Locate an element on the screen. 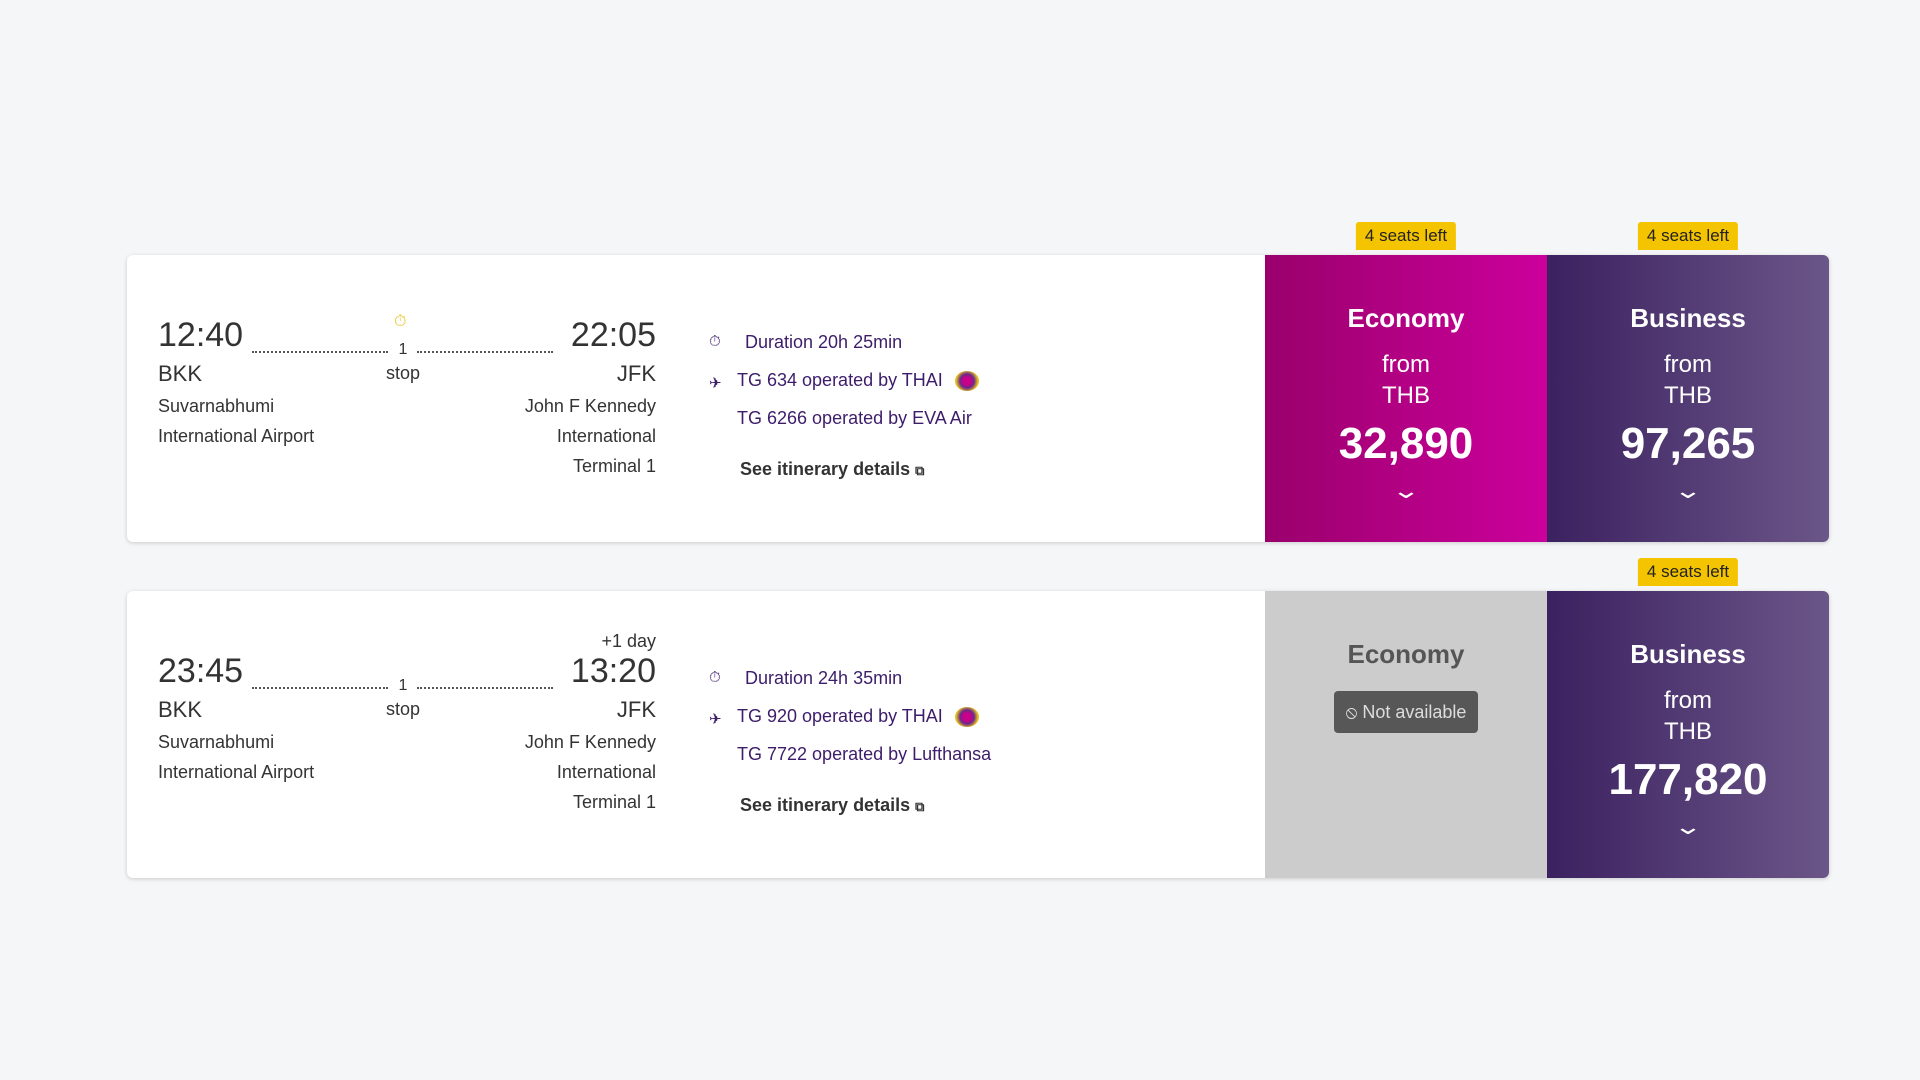 The image size is (1920, 1080). price: 177,820 is located at coordinates (1688, 779).